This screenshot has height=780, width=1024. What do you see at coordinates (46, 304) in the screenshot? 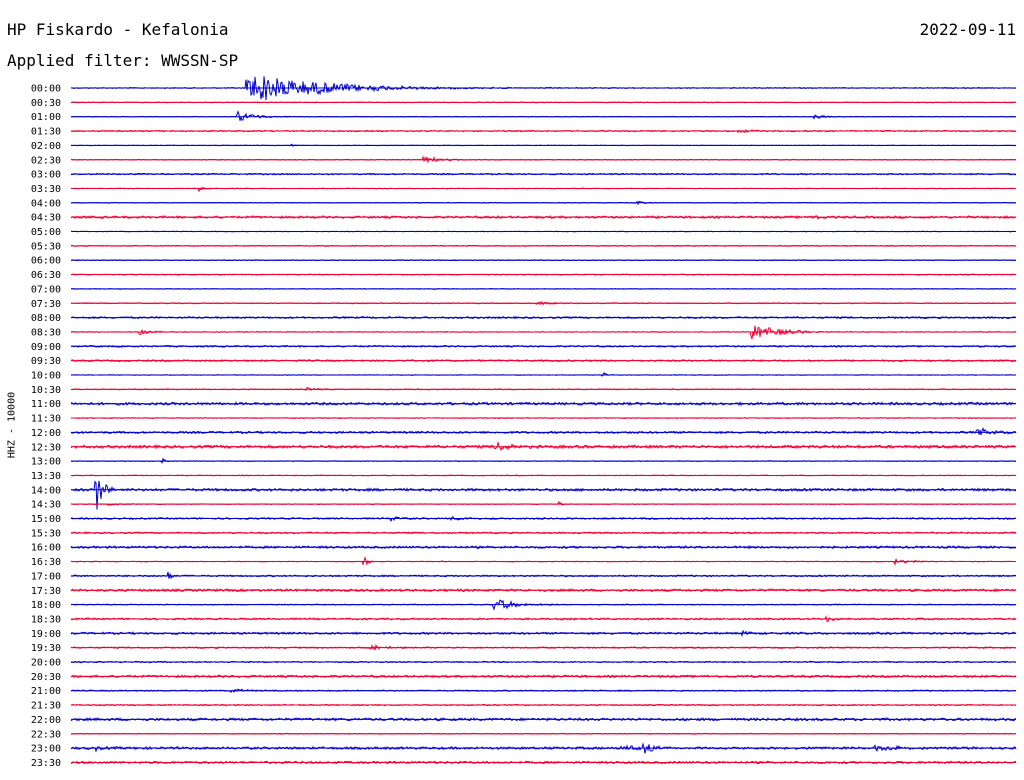
I see `time-label: 07:30` at bounding box center [46, 304].